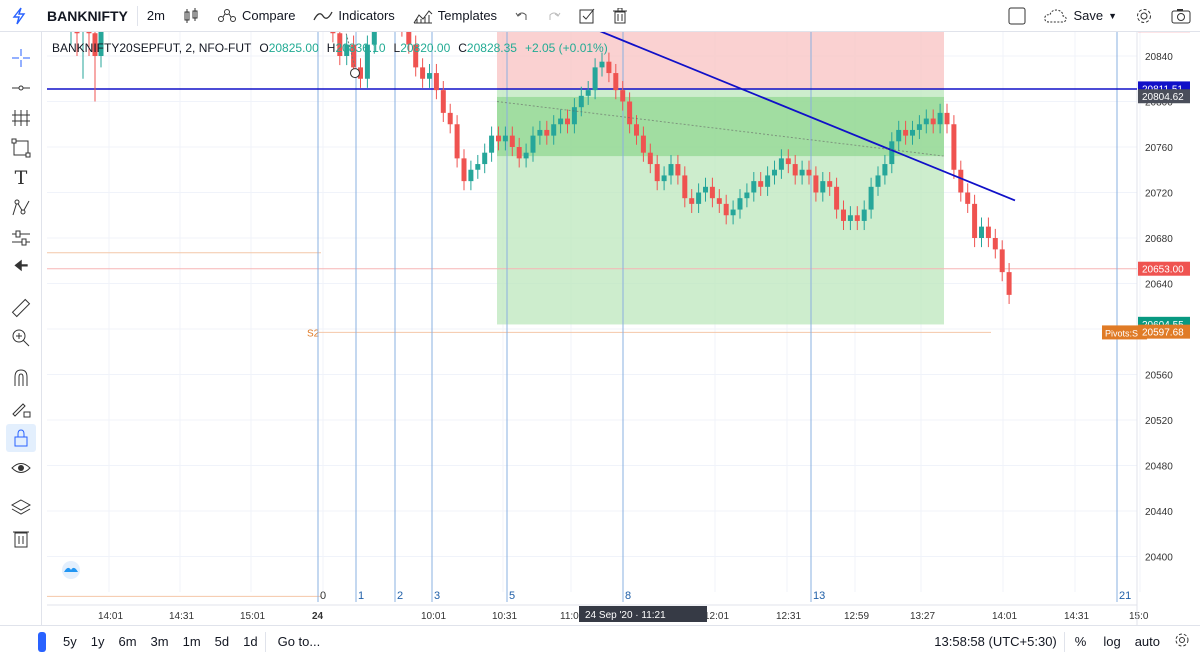  I want to click on gear-icon, so click(1144, 15).